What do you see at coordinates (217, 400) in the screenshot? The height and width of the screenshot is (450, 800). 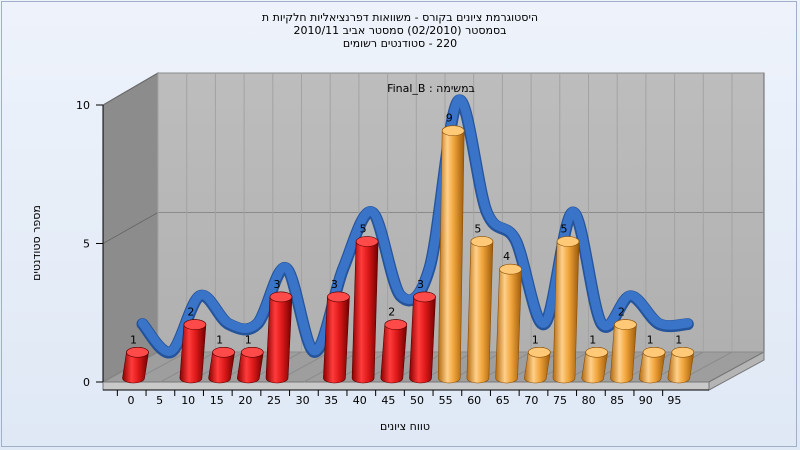 I see `x-tick-label: 15` at bounding box center [217, 400].